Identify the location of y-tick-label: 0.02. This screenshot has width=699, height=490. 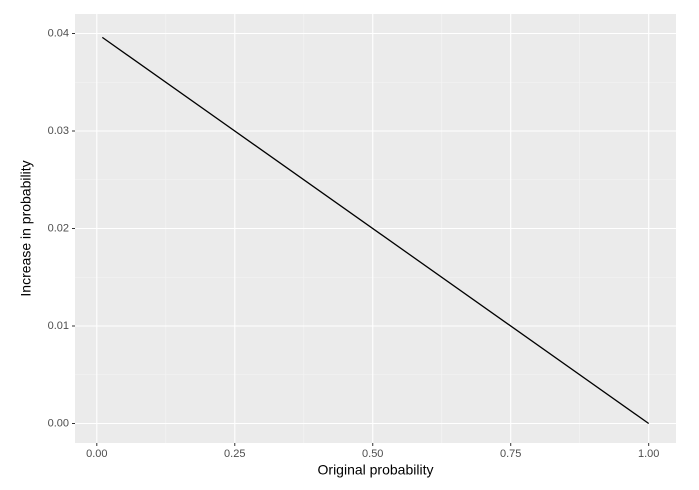
(58, 228).